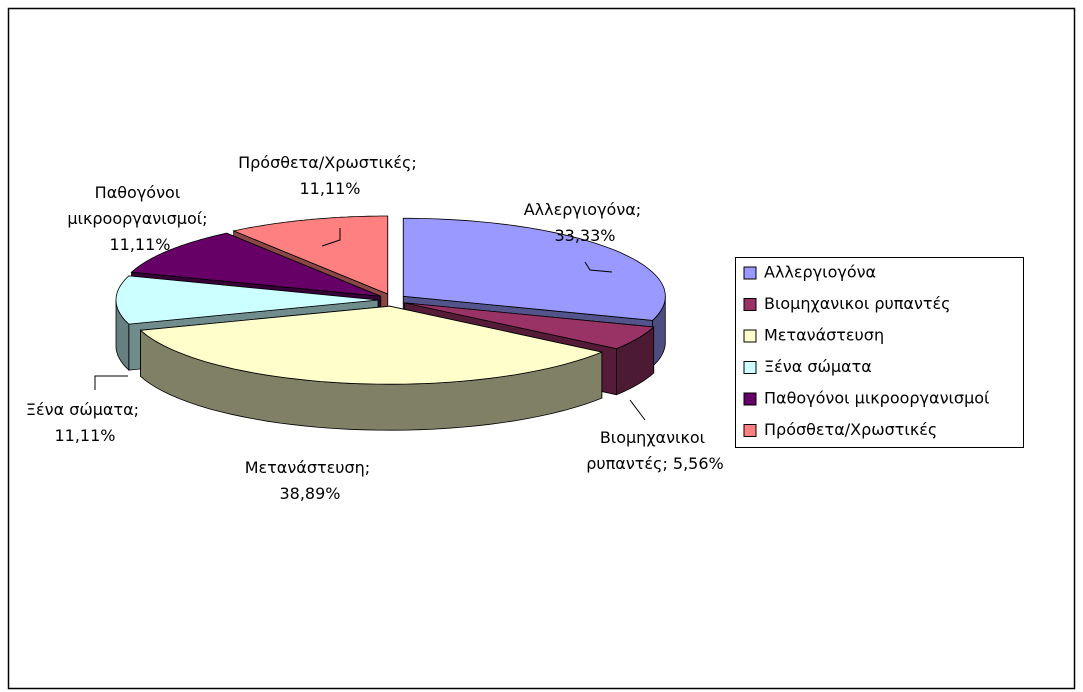  I want to click on legend-label: Βιομηχανικοι ρυπαντές, so click(857, 303).